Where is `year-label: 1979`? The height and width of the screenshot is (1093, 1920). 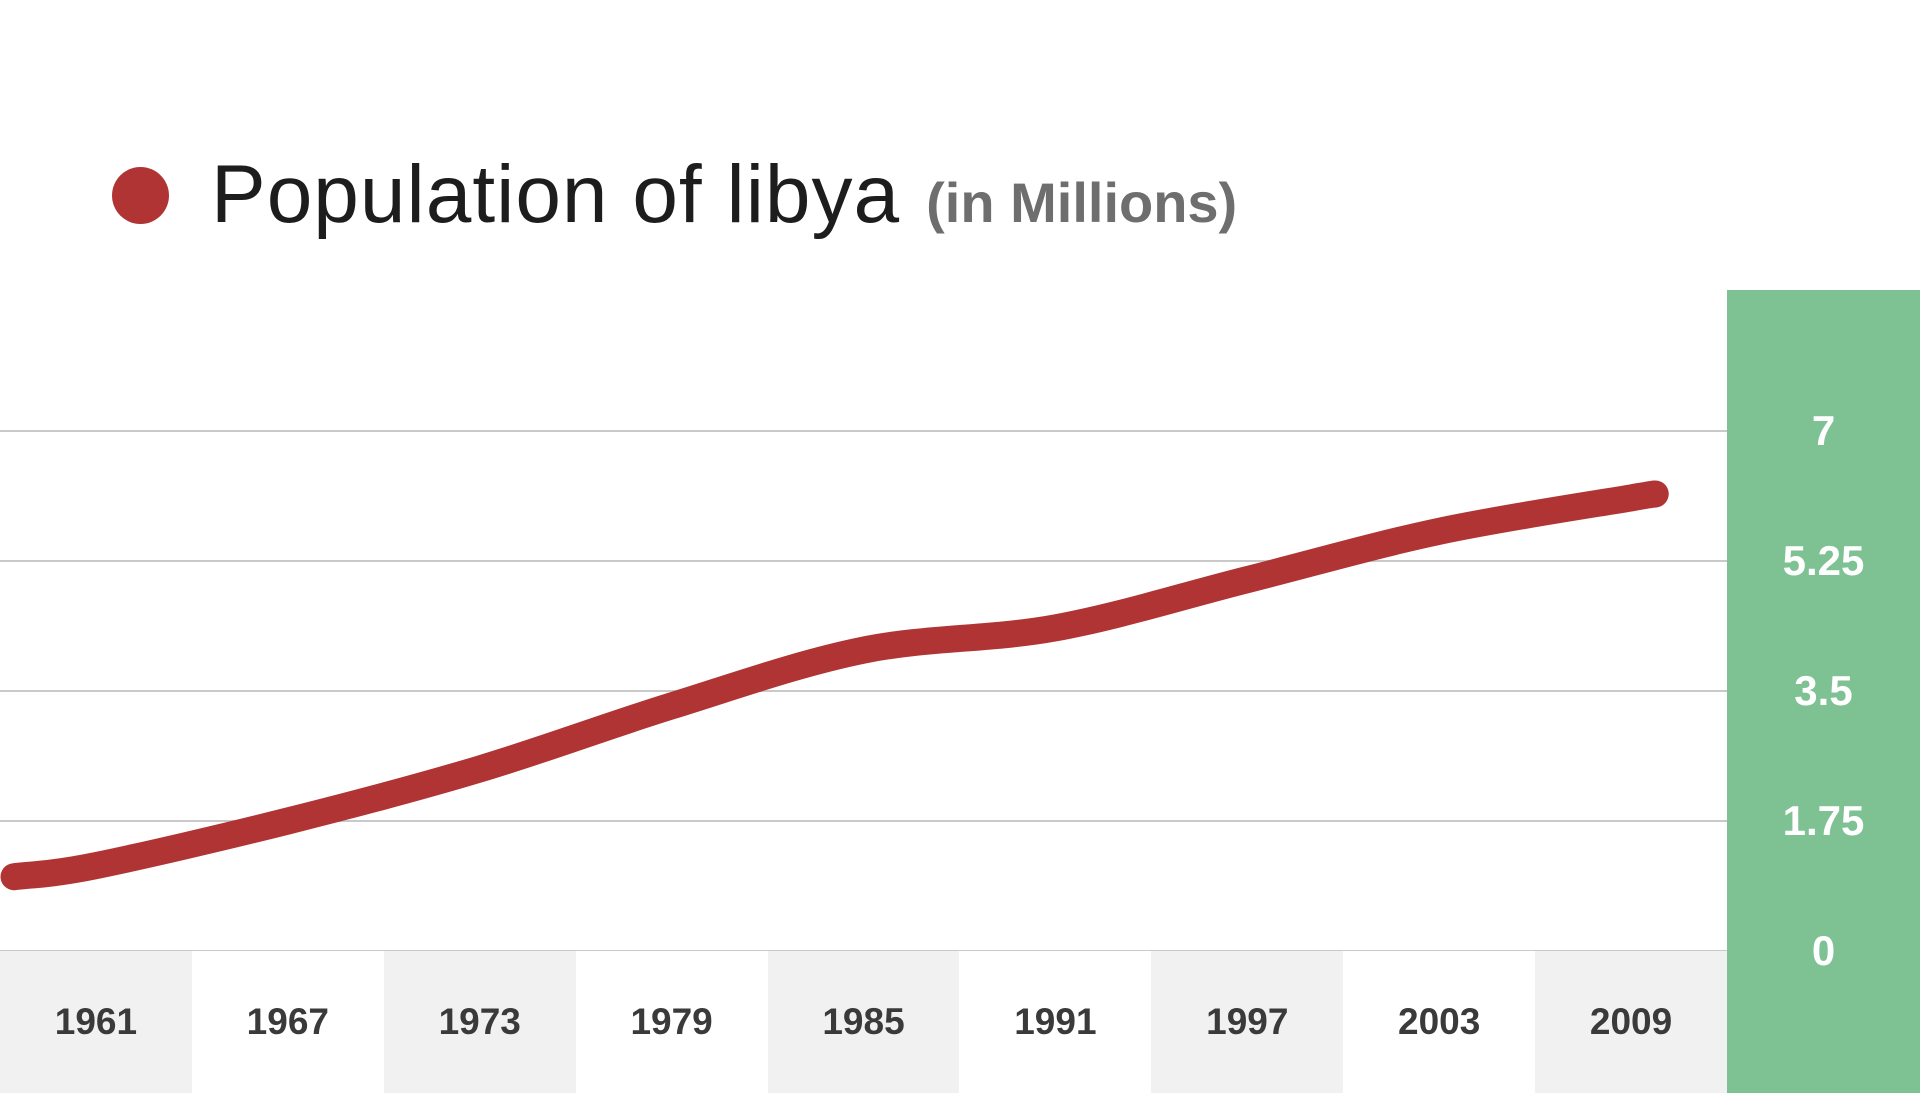
year-label: 1979 is located at coordinates (671, 1021).